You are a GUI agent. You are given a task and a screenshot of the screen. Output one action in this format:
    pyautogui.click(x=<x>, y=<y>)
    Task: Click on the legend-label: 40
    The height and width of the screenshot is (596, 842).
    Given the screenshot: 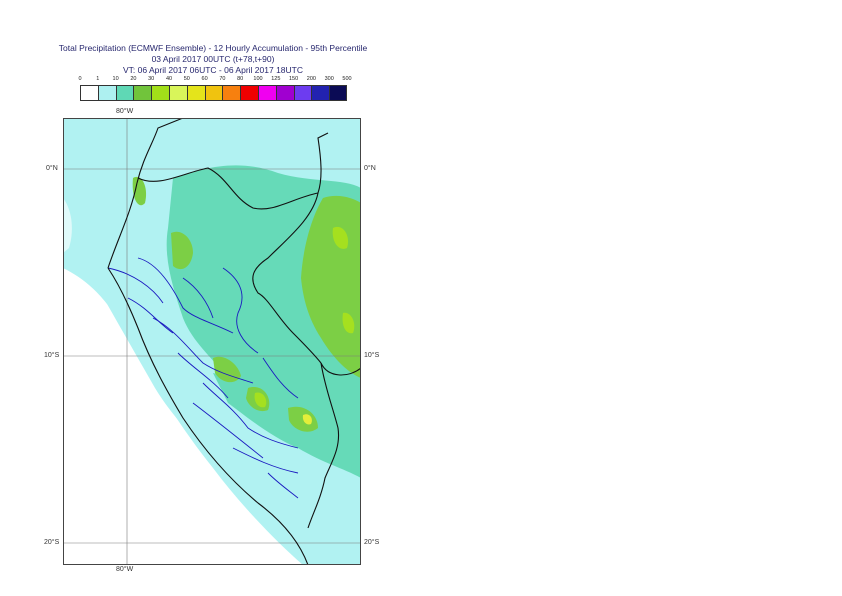 What is the action you would take?
    pyautogui.click(x=169, y=79)
    